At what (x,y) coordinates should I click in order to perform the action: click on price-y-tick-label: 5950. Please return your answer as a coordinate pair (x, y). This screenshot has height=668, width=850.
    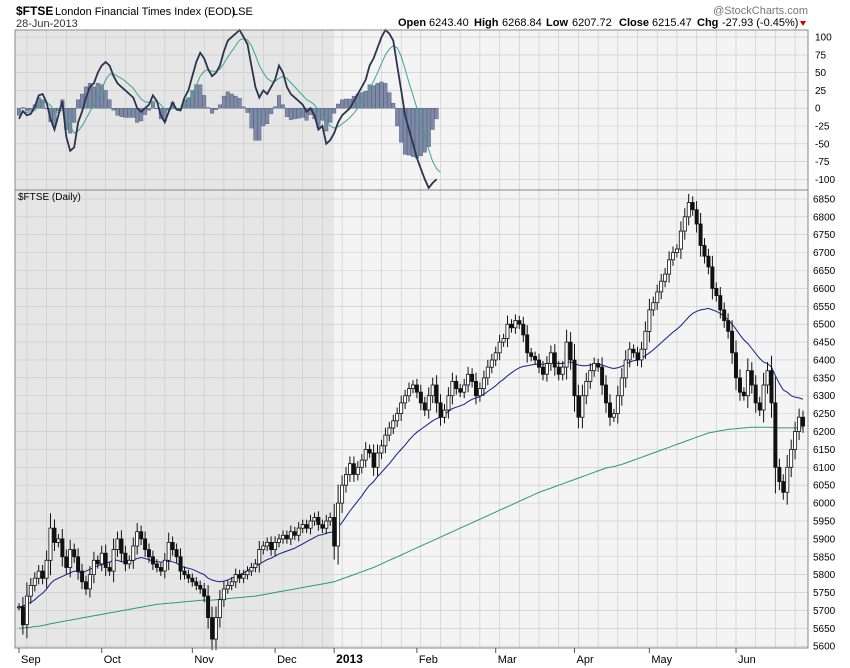
    Looking at the image, I should click on (824, 521).